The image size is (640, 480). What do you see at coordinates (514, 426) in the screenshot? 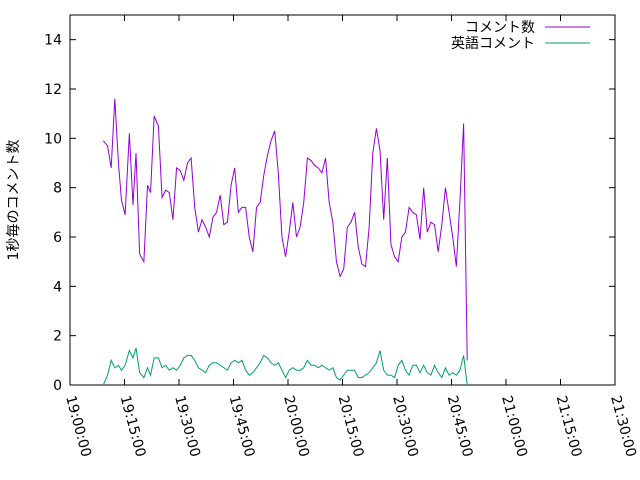
I see `x-tick-label: 21:00:00` at bounding box center [514, 426].